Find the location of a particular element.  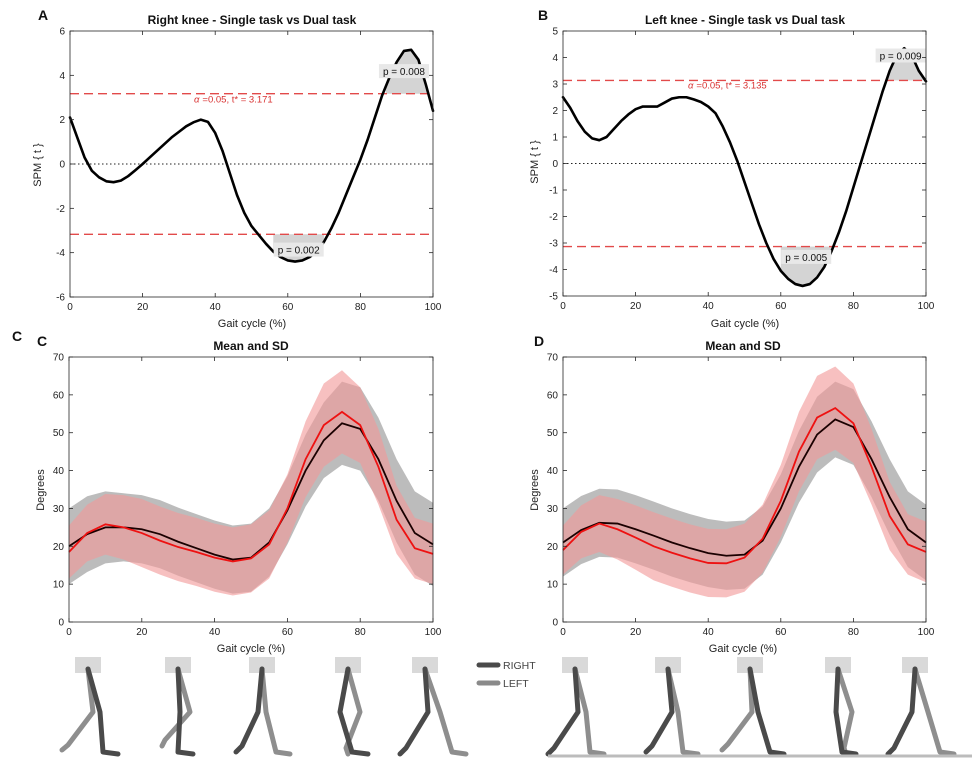

panel-letter-b: B is located at coordinates (543, 15).